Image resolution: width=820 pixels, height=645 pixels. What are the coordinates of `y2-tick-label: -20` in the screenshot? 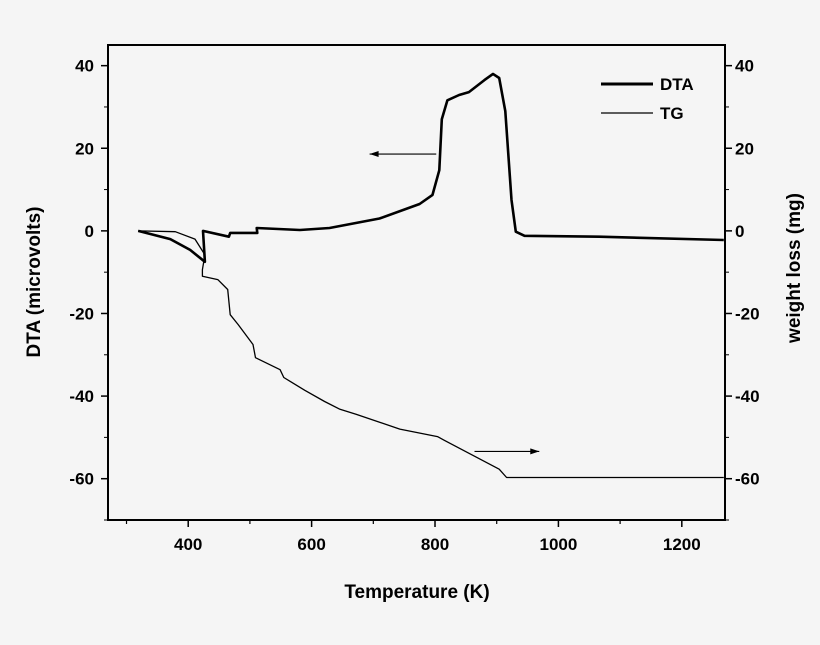 It's located at (747, 313).